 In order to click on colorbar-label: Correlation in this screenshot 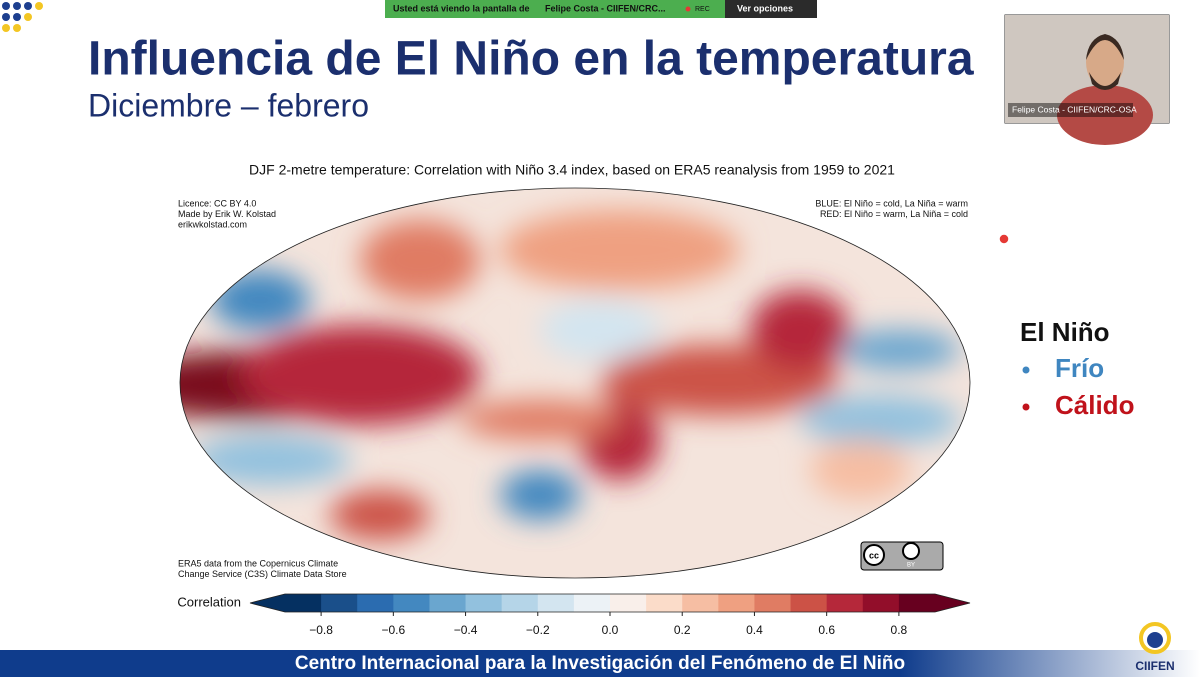, I will do `click(209, 601)`.